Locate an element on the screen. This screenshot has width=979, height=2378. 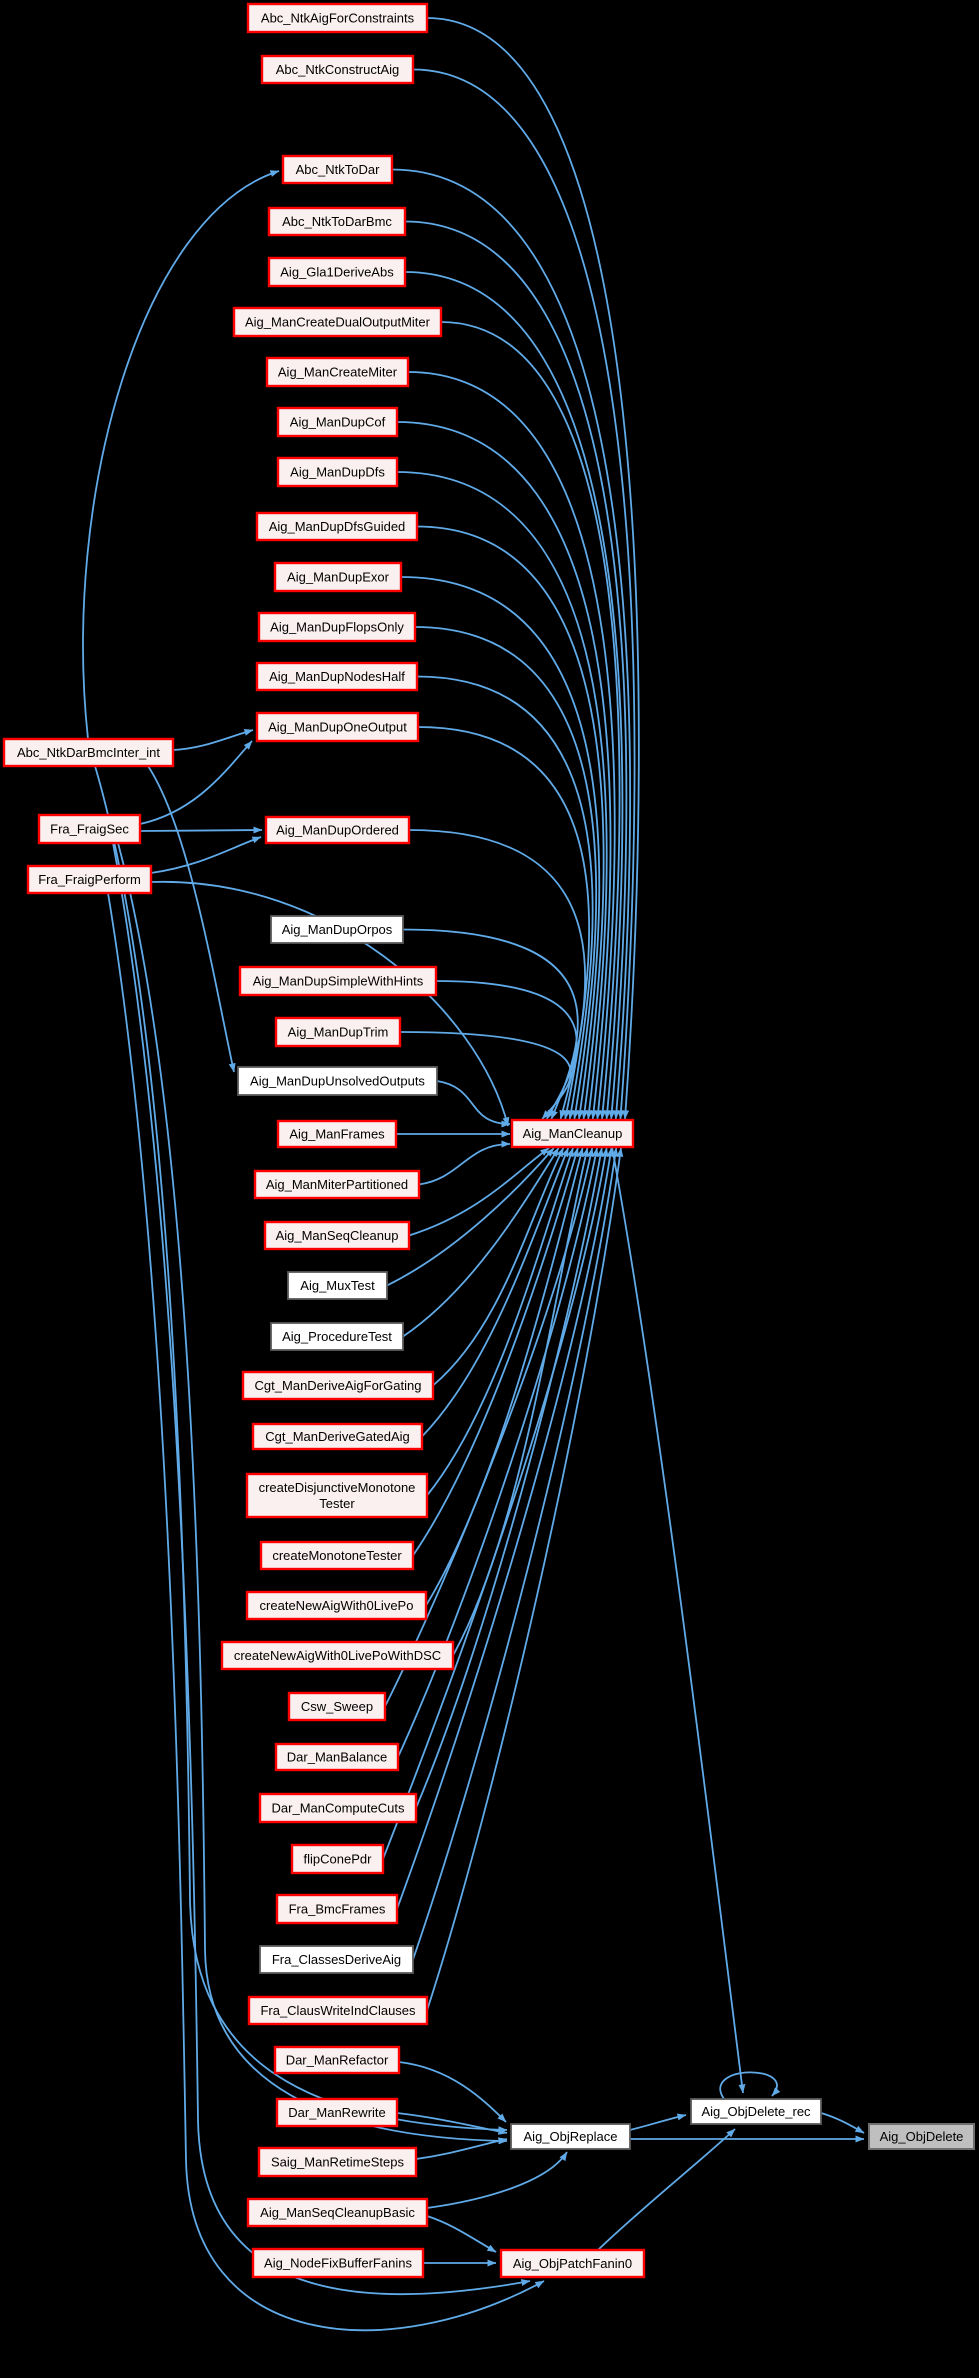
graph-node-Aig_ObjPatchFanin0: Aig_ObjPatchFanin0 is located at coordinates (572, 2263).